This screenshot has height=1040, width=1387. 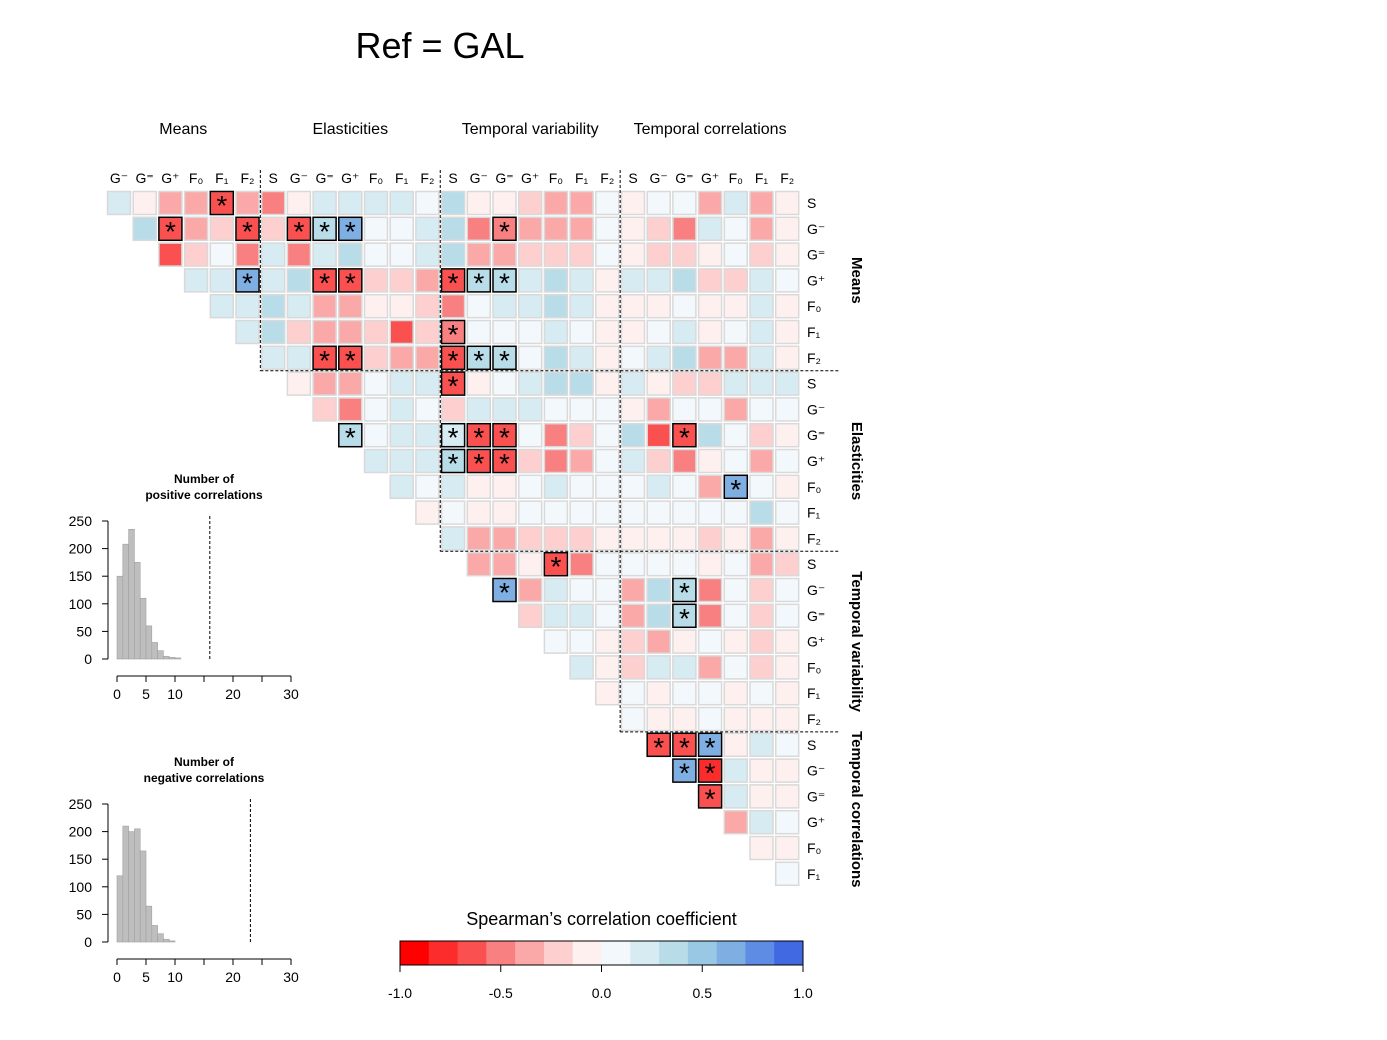 I want to click on row-label: G⁼, so click(x=816, y=796).